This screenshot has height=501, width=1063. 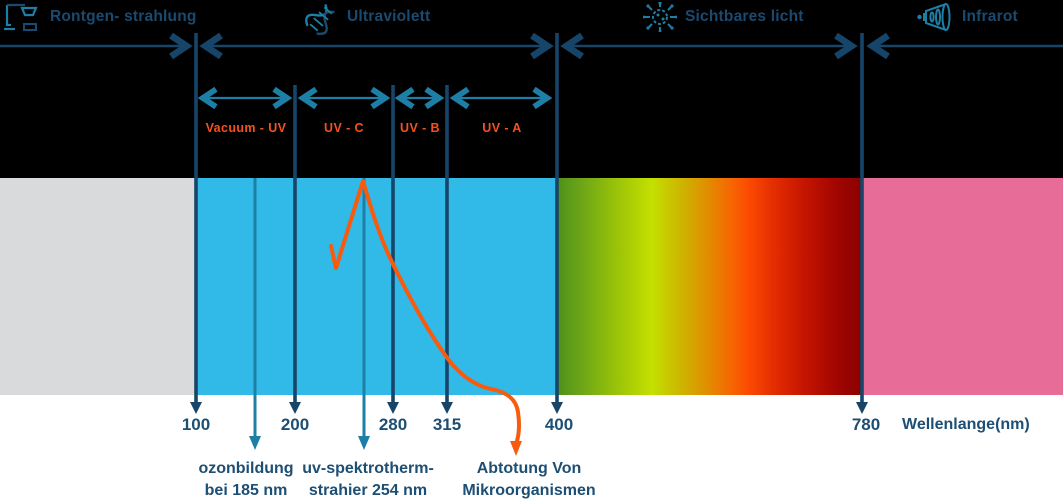 I want to click on section-title-rontgen: Rontgen- strahlung, so click(x=99, y=18).